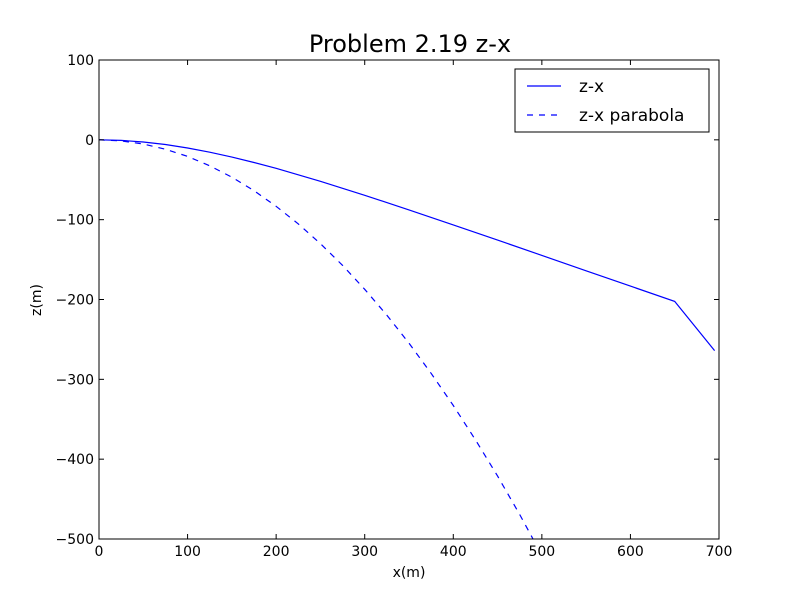  I want to click on x-tick-label: 500, so click(541, 552).